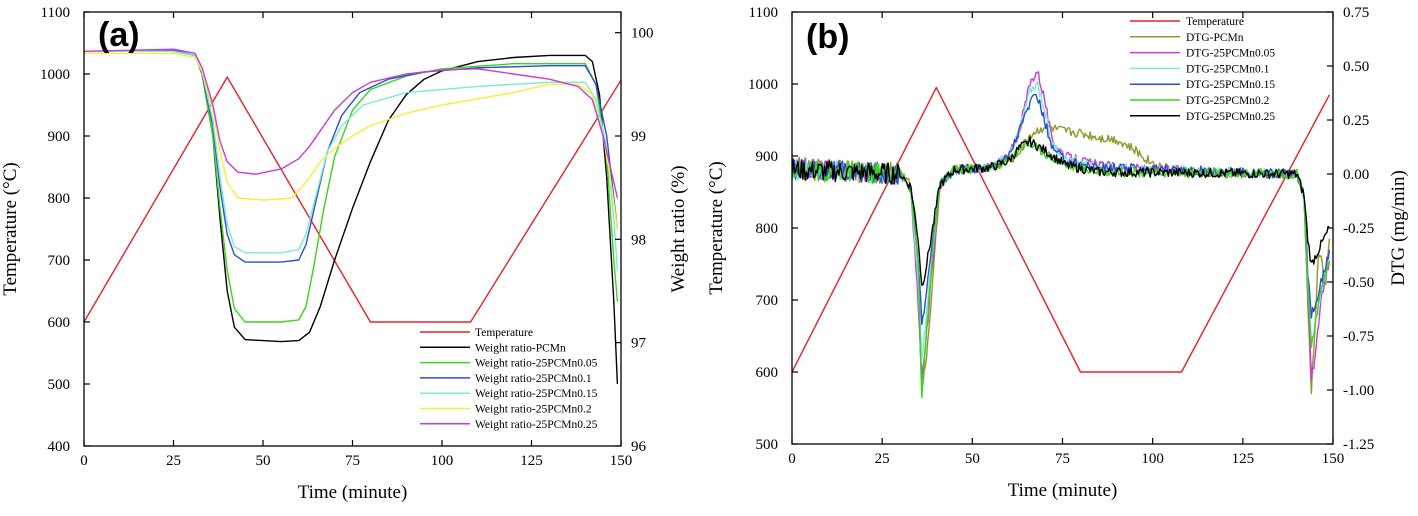 The image size is (1418, 516). What do you see at coordinates (1358, 391) in the screenshot?
I see `y2-tick-label: -1.00` at bounding box center [1358, 391].